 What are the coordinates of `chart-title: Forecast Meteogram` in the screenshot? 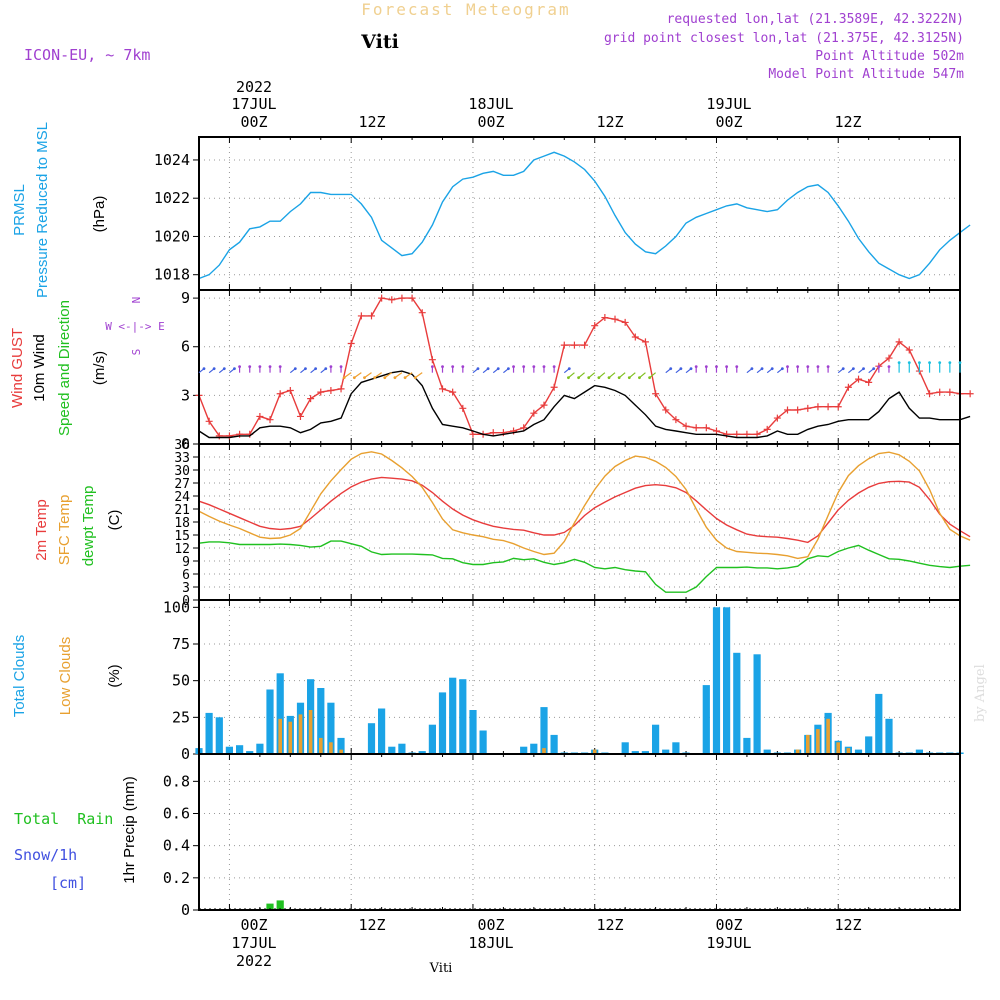 It's located at (465, 9).